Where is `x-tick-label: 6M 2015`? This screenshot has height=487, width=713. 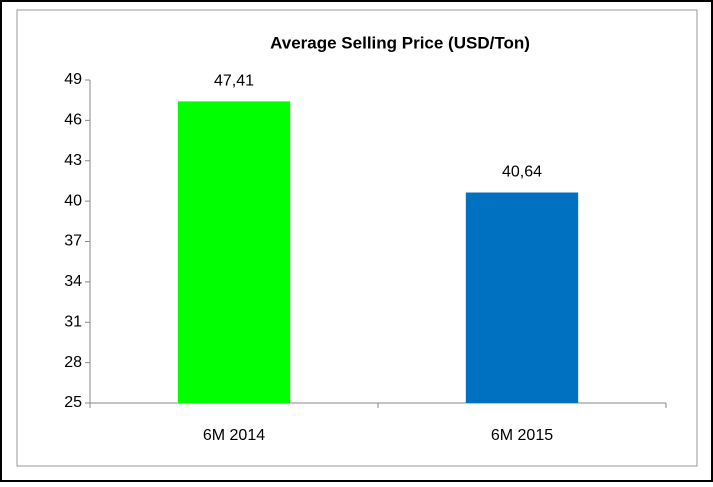
x-tick-label: 6M 2015 is located at coordinates (522, 435).